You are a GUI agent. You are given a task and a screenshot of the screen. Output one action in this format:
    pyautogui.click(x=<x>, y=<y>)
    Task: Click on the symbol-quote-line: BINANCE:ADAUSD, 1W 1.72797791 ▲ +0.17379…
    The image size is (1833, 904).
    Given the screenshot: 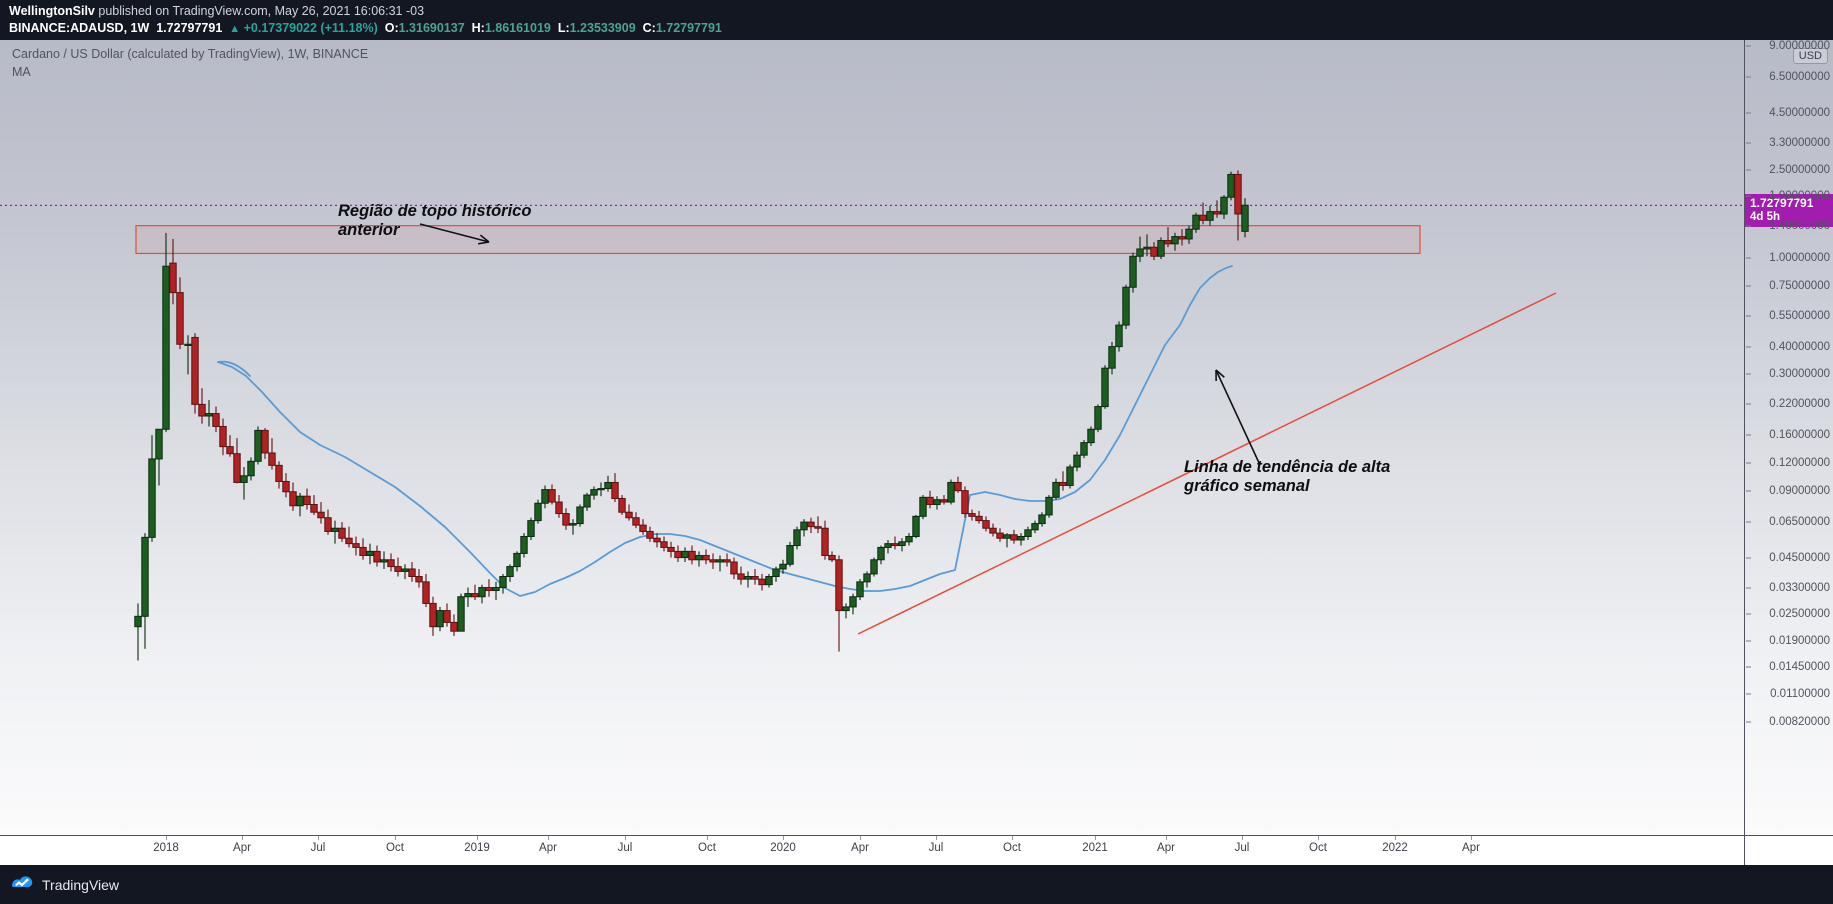 What is the action you would take?
    pyautogui.click(x=921, y=29)
    